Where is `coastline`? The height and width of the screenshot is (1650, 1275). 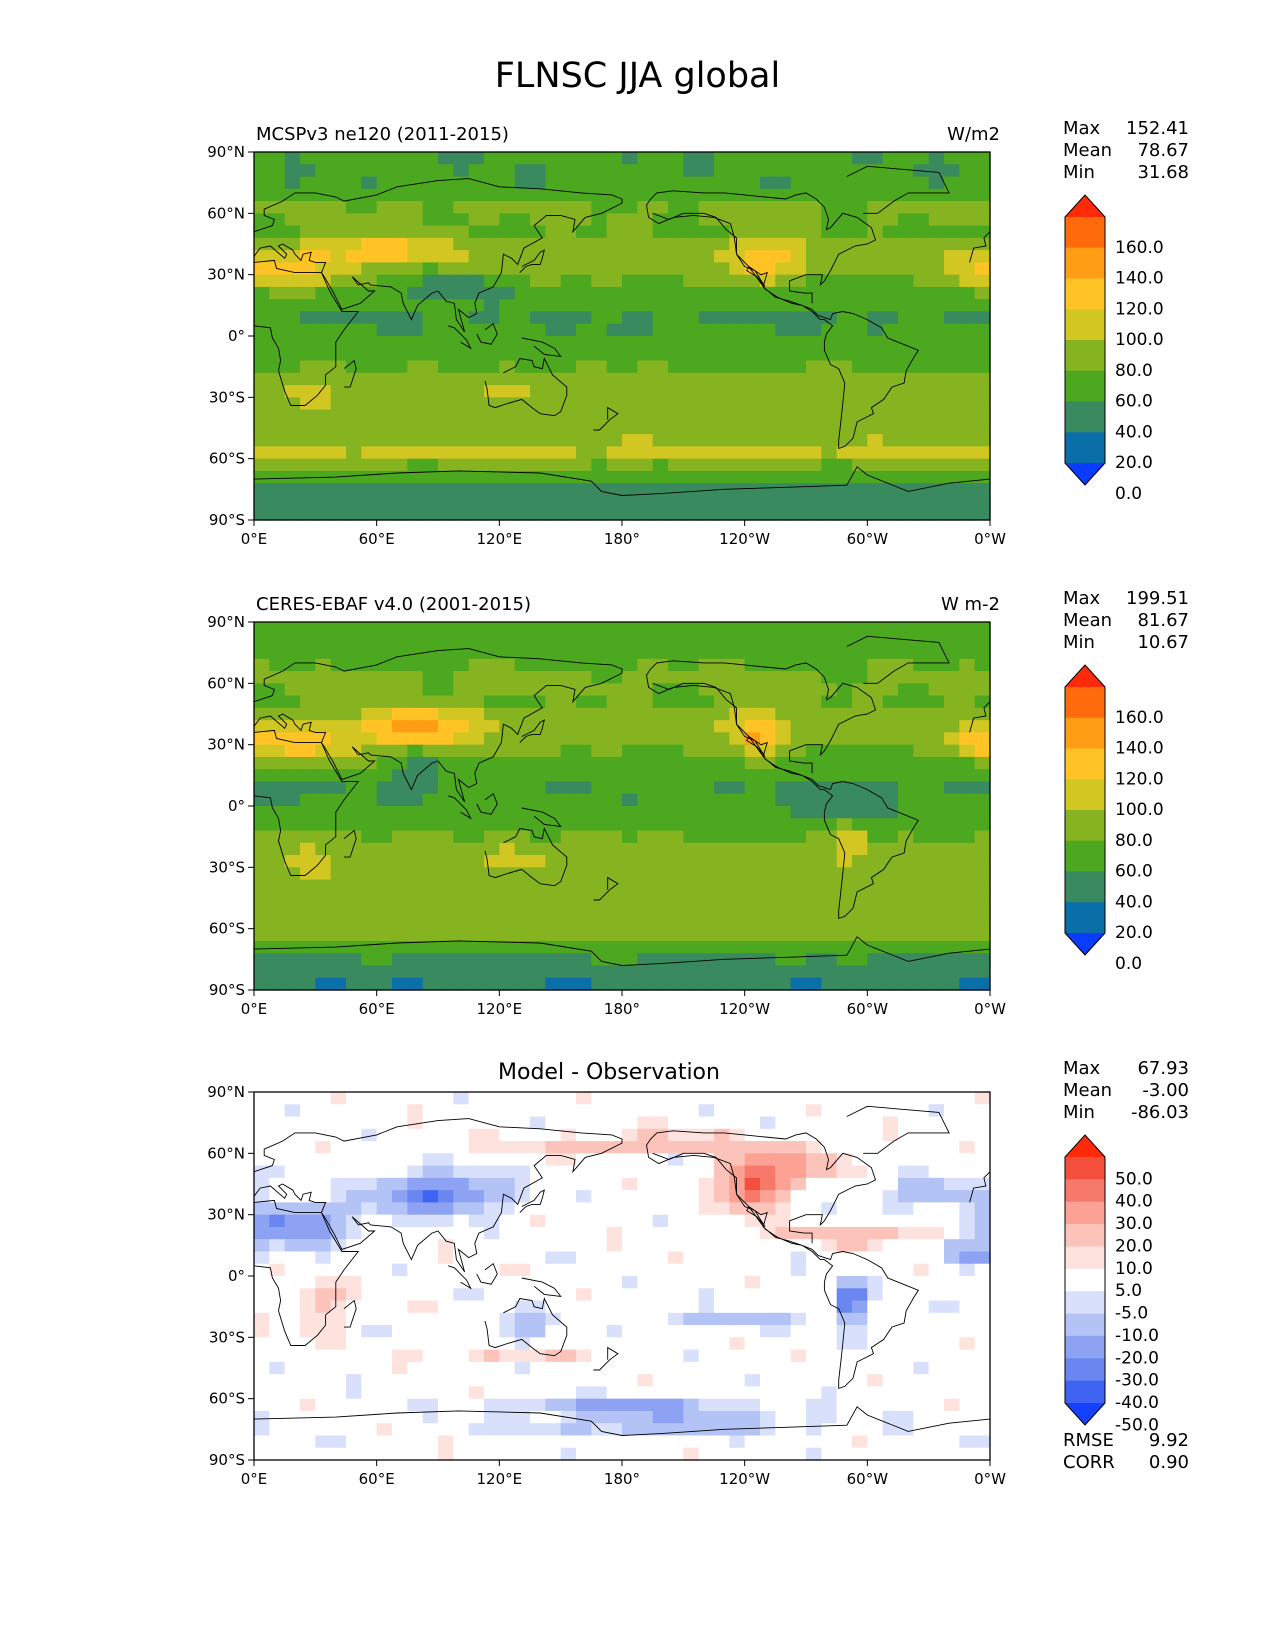 coastline is located at coordinates (980, 247).